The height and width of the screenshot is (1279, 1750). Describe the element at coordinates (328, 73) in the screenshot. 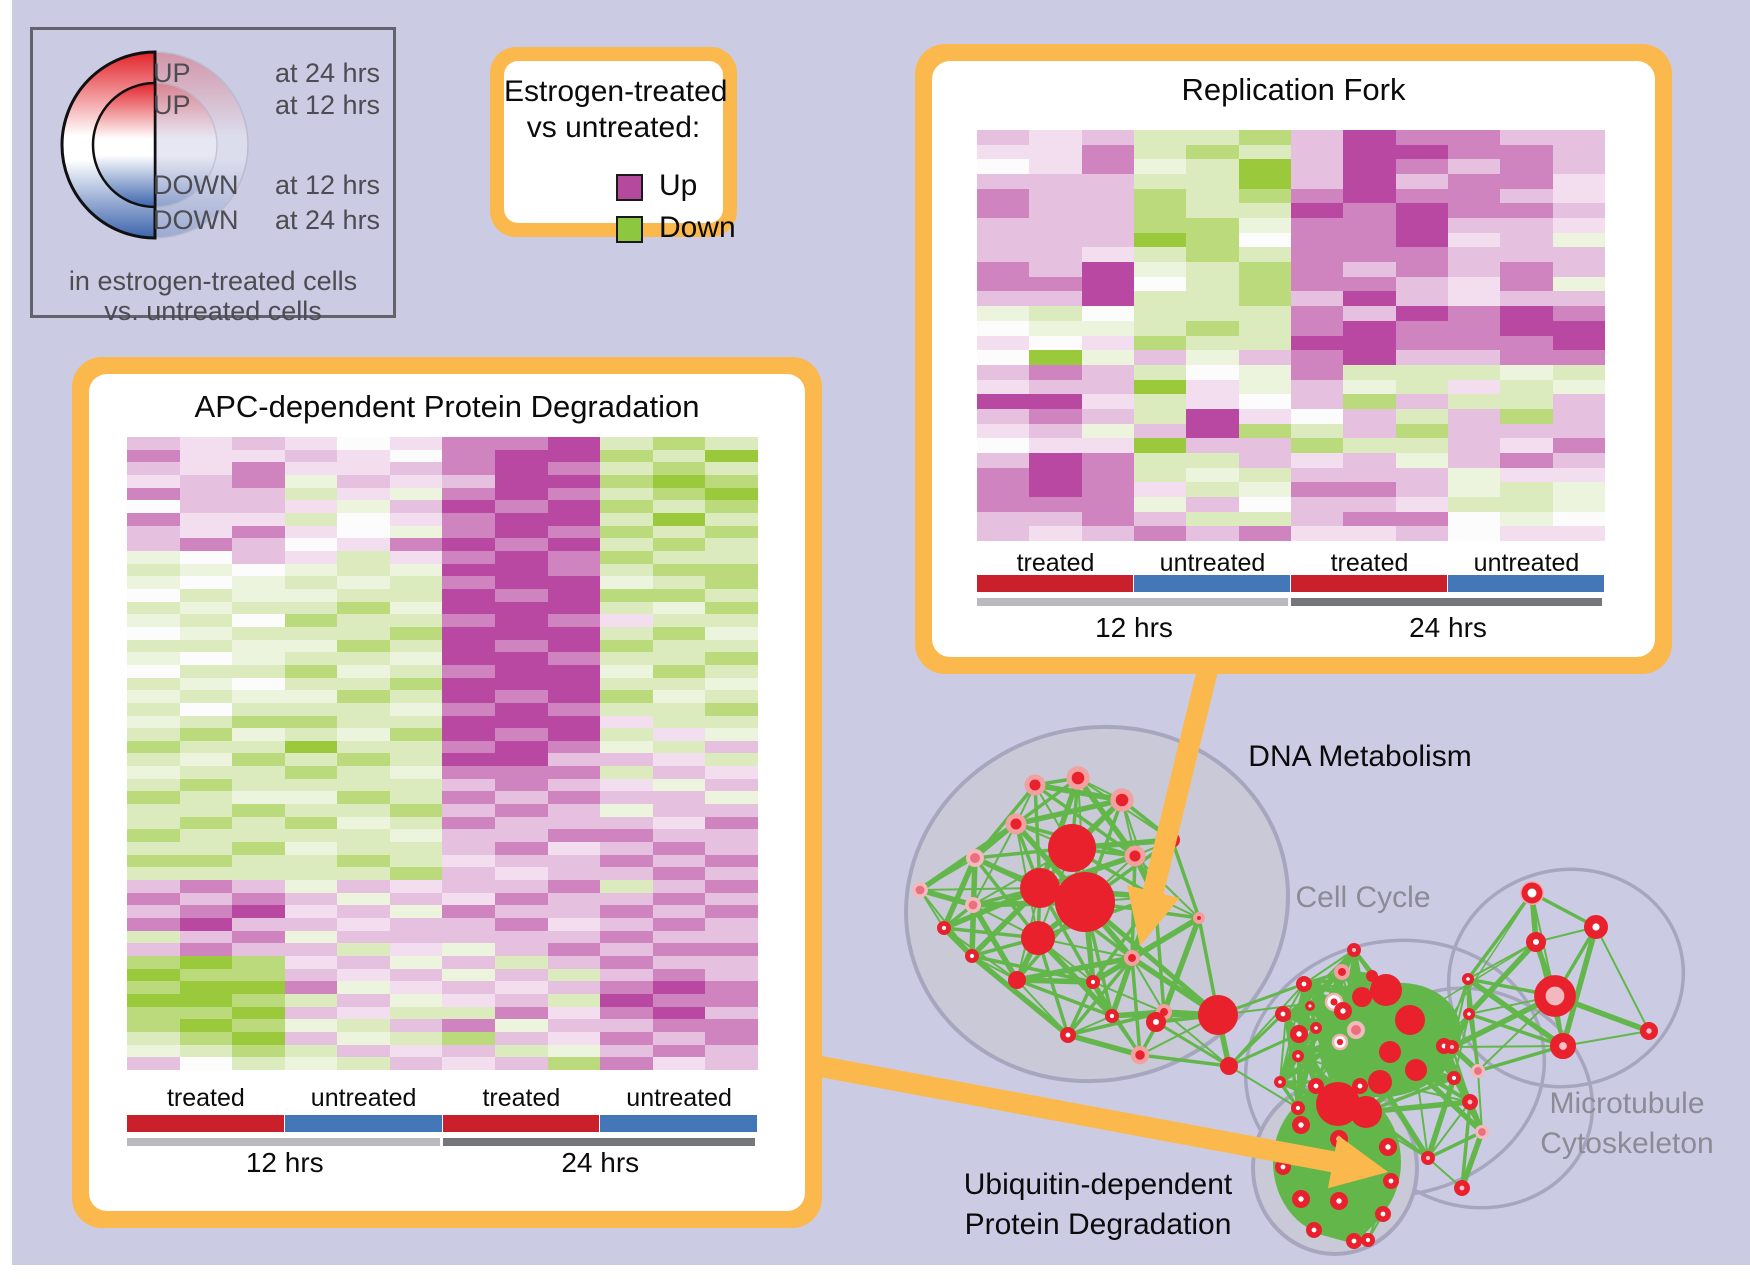

I see `ratio-time-label: at 24 hrs` at that location.